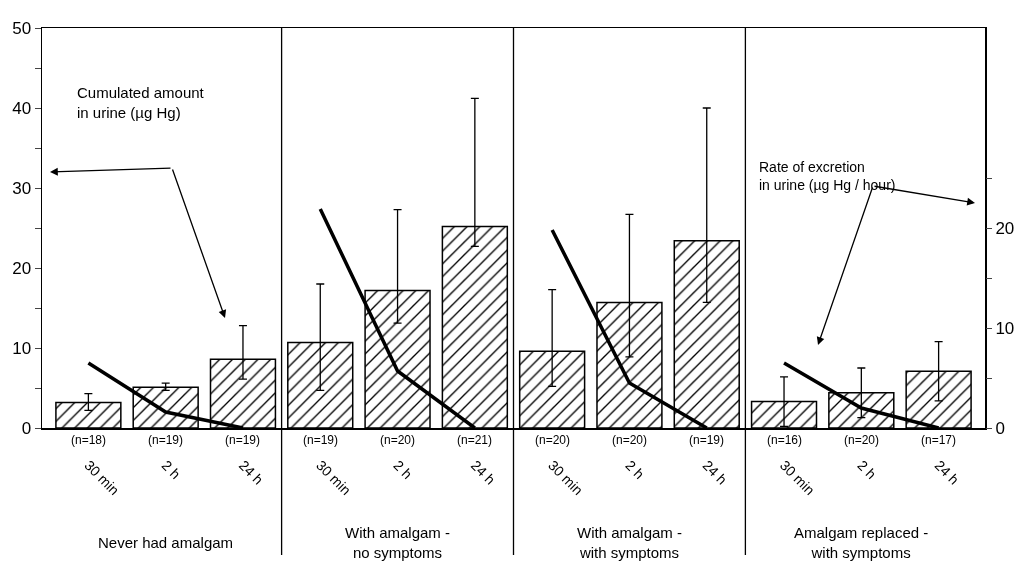 This screenshot has height=583, width=1034. I want to click on y2-tick-label: 0, so click(1000, 428).